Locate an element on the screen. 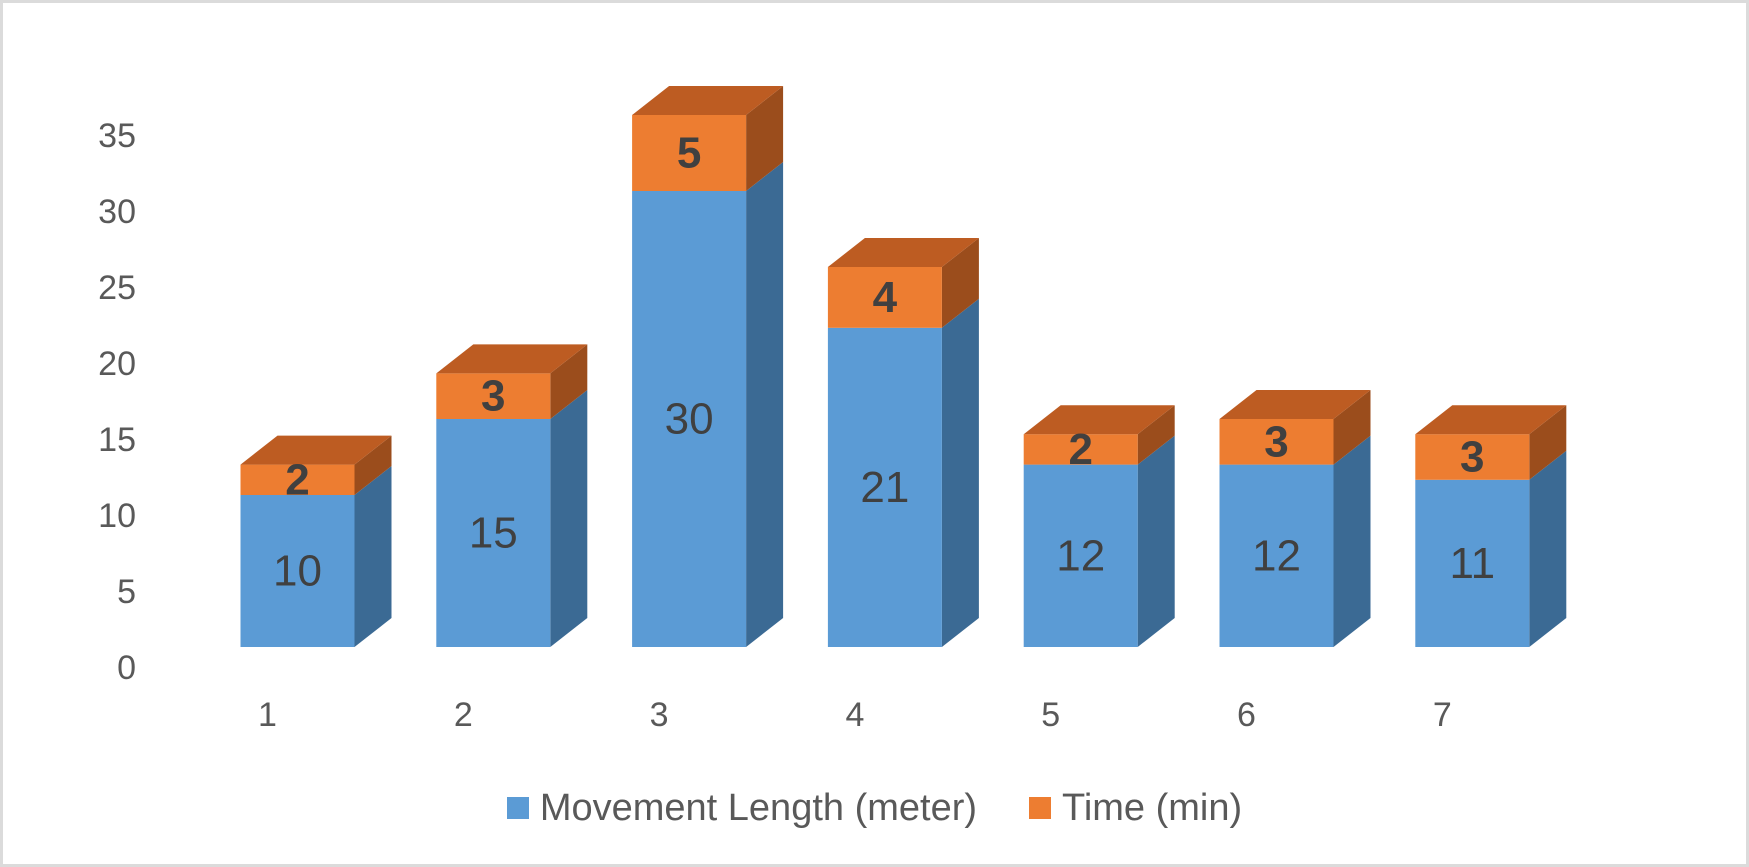 The width and height of the screenshot is (1749, 867). bar-column-7: 11 3 is located at coordinates (1491, 526).